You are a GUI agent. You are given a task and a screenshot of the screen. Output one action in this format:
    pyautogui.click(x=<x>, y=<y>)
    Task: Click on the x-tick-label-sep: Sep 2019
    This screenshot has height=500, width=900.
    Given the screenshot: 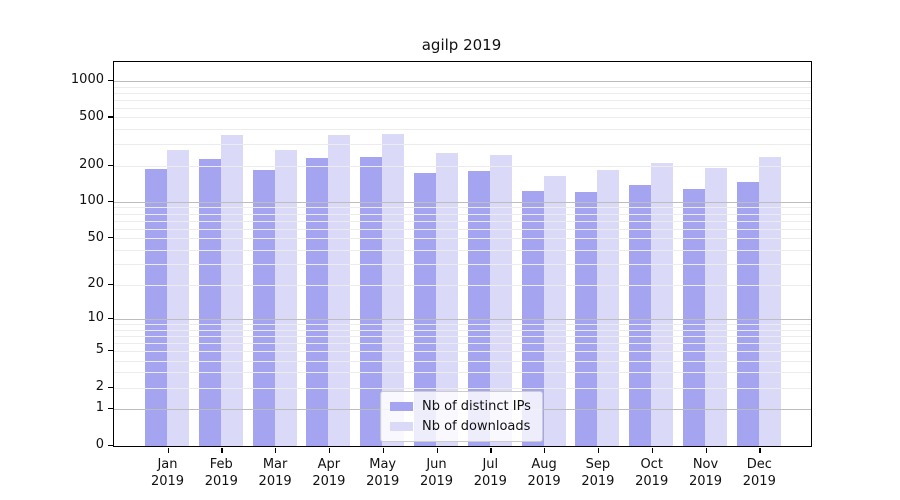 What is the action you would take?
    pyautogui.click(x=598, y=473)
    